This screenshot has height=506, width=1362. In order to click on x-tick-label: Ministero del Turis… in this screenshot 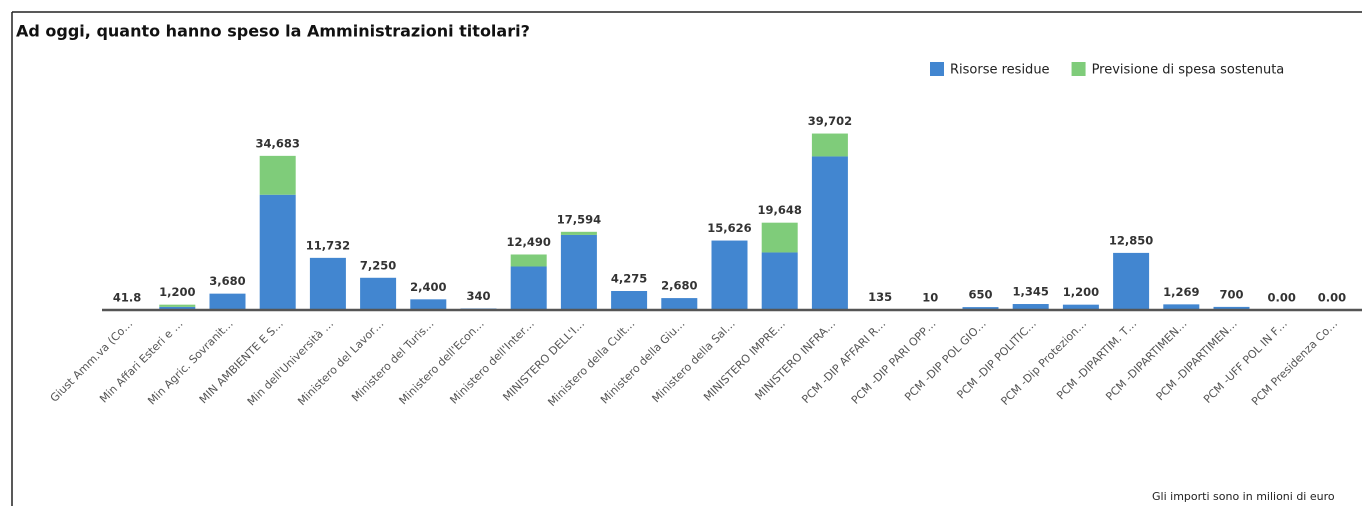, I will do `click(392, 360)`.